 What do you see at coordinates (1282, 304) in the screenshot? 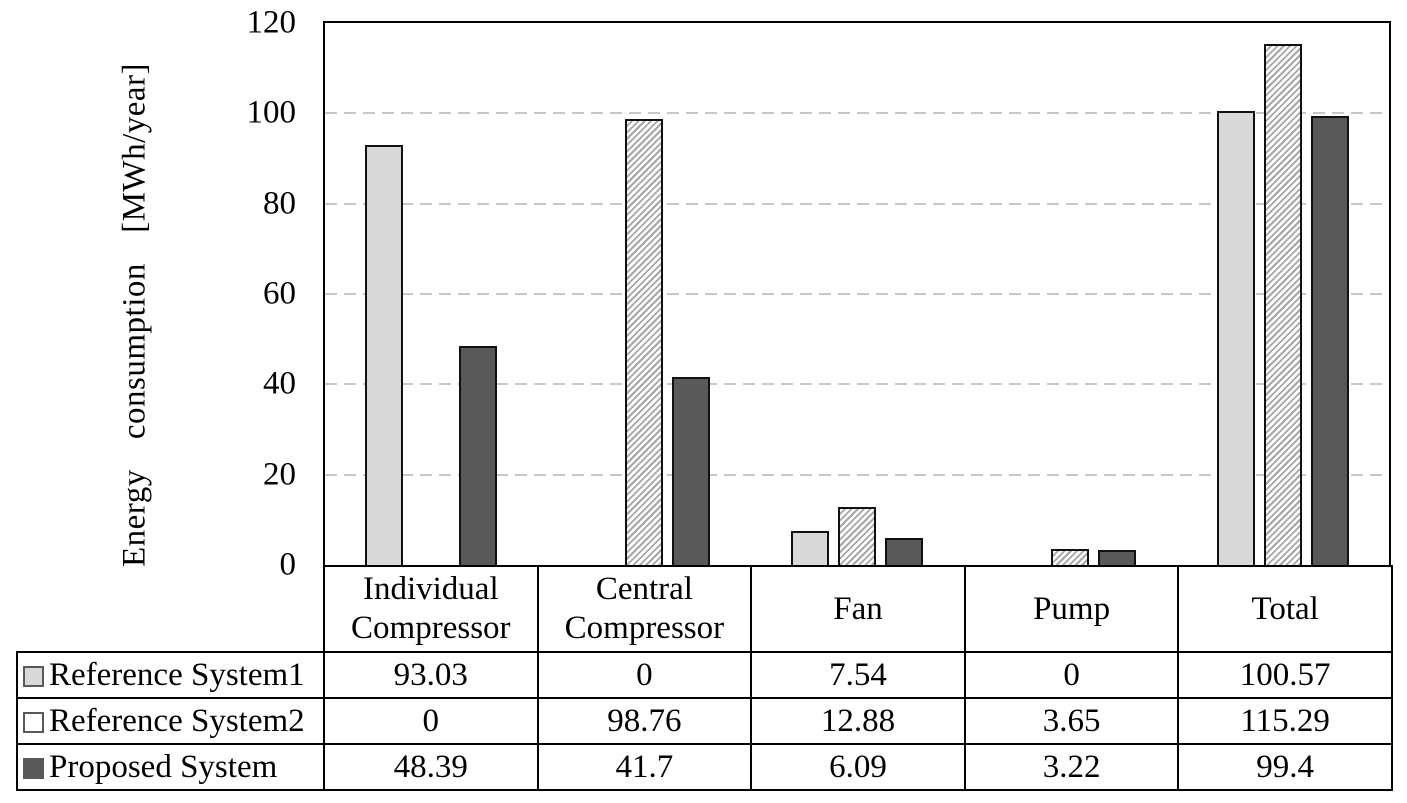
I see `bar-reference-system2-total` at bounding box center [1282, 304].